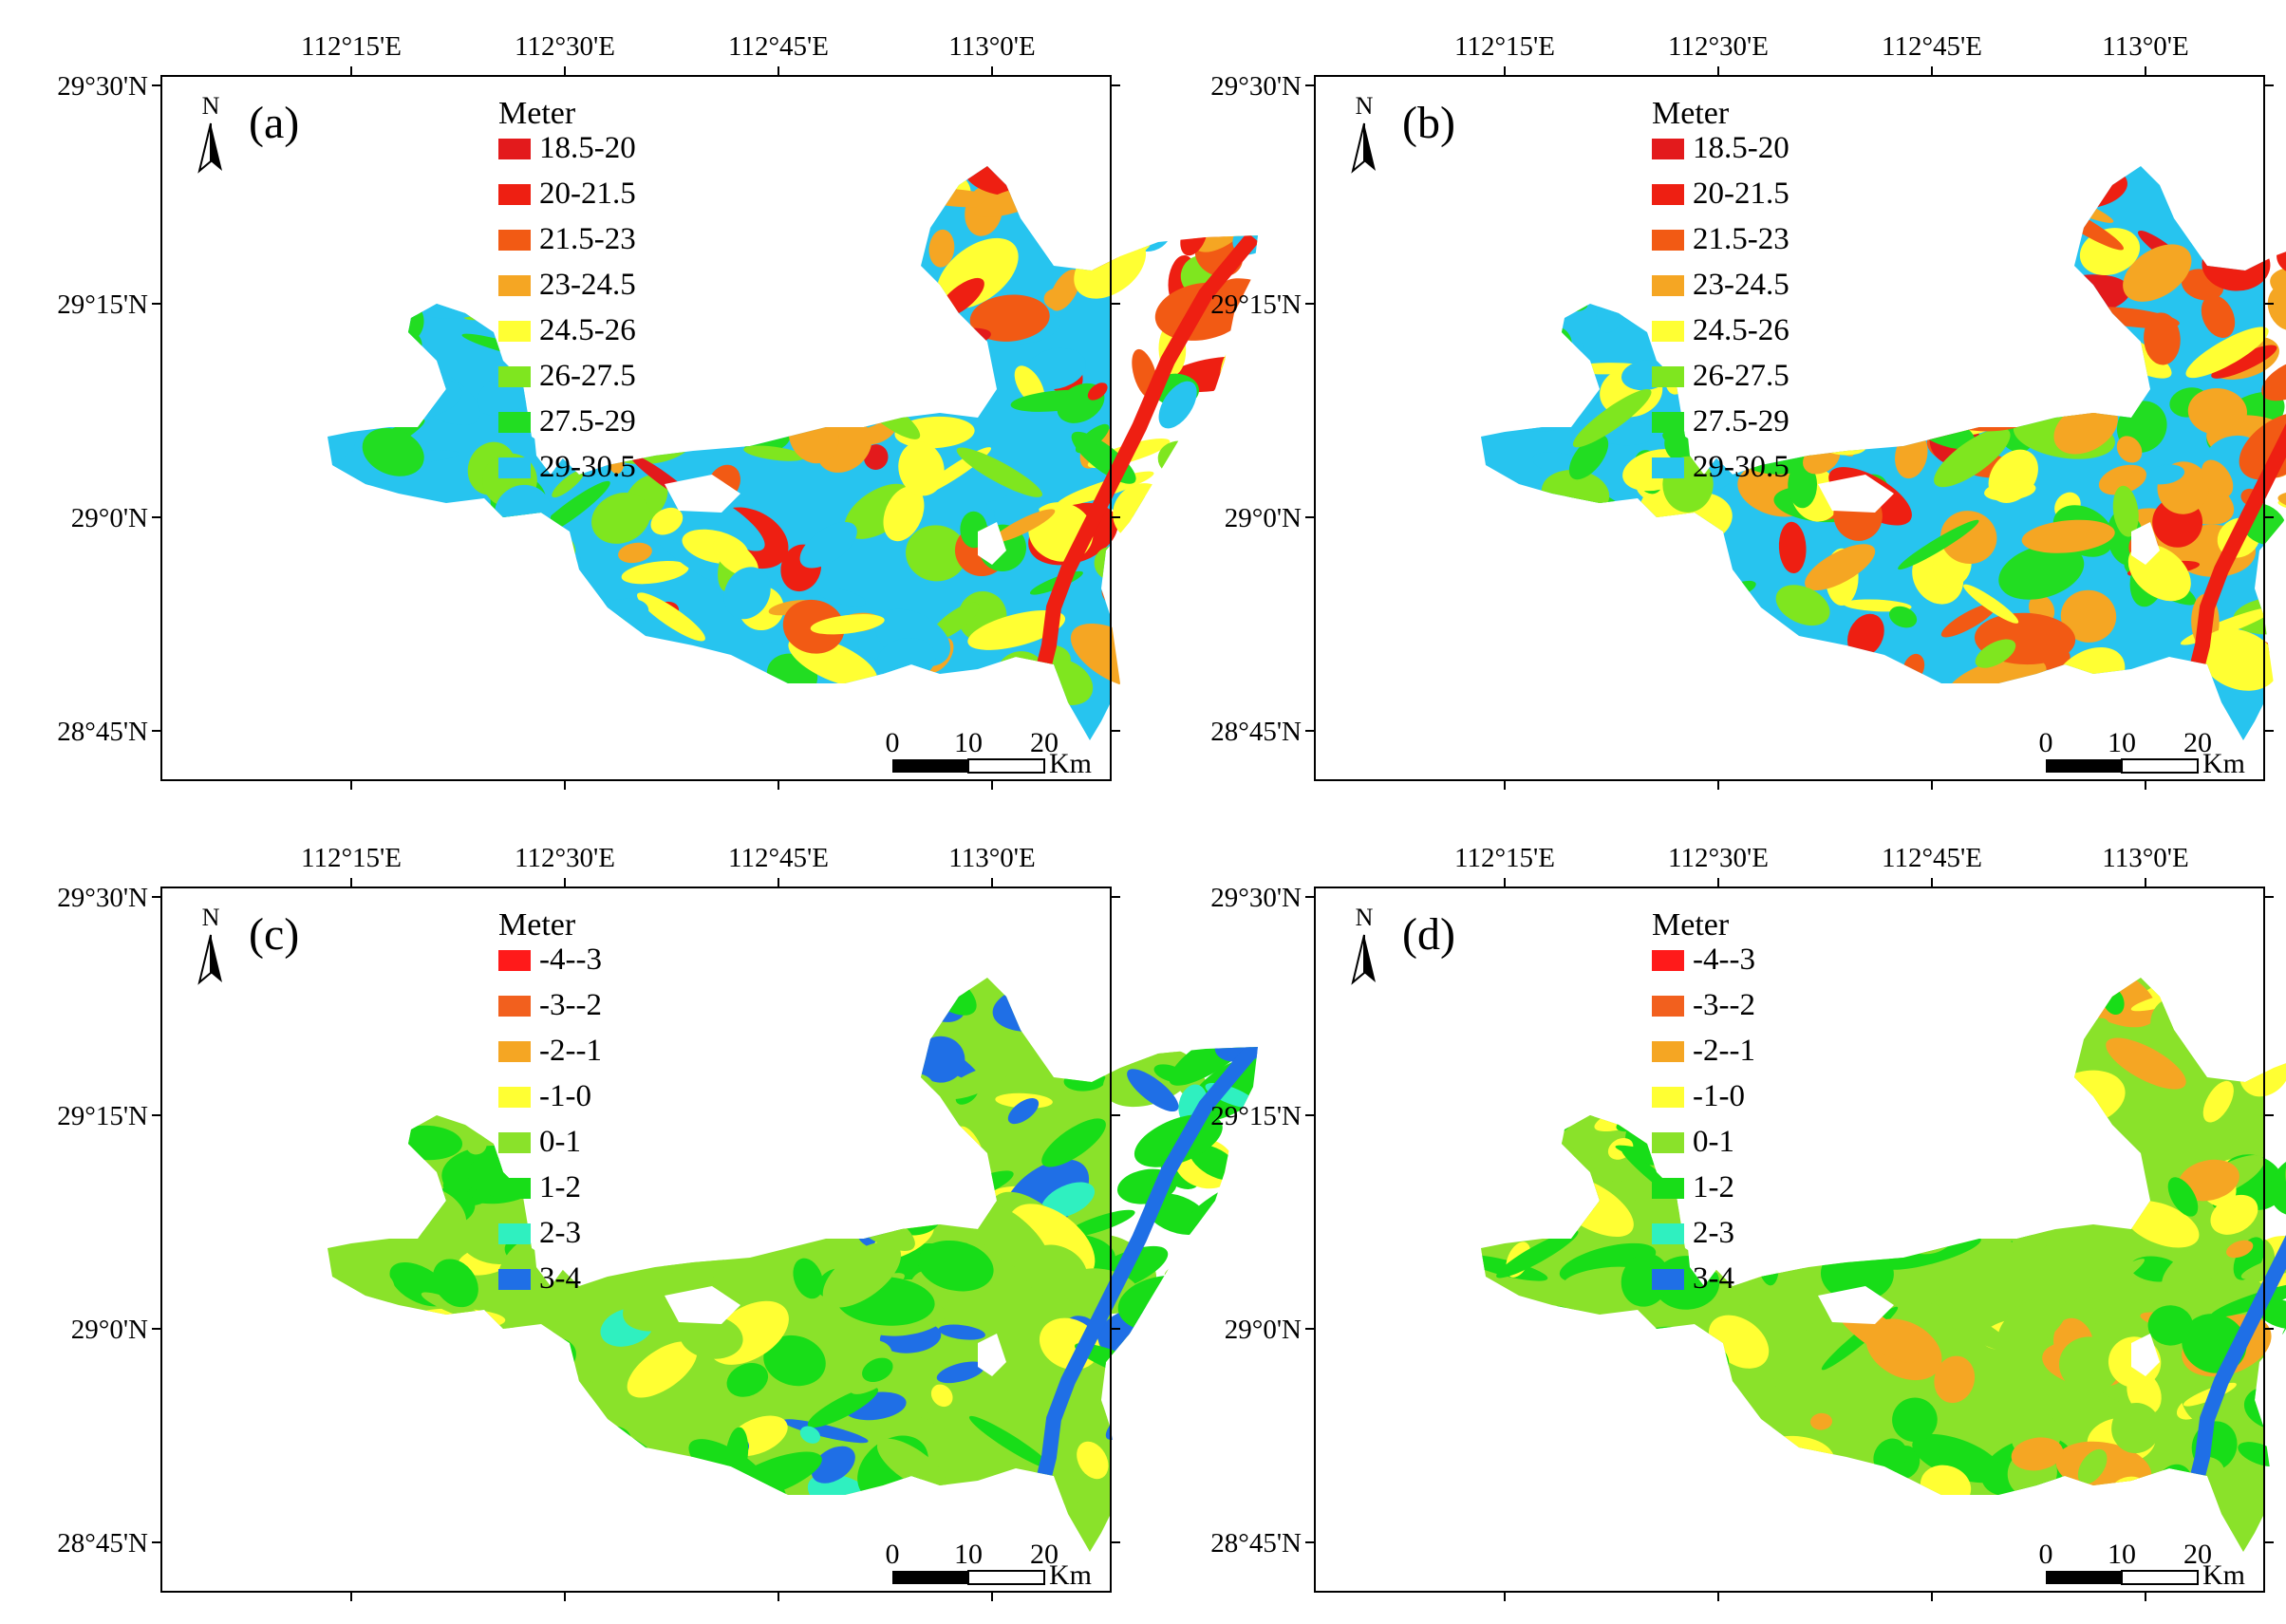 The height and width of the screenshot is (1624, 2286). I want to click on panel-letter: (c), so click(274, 934).